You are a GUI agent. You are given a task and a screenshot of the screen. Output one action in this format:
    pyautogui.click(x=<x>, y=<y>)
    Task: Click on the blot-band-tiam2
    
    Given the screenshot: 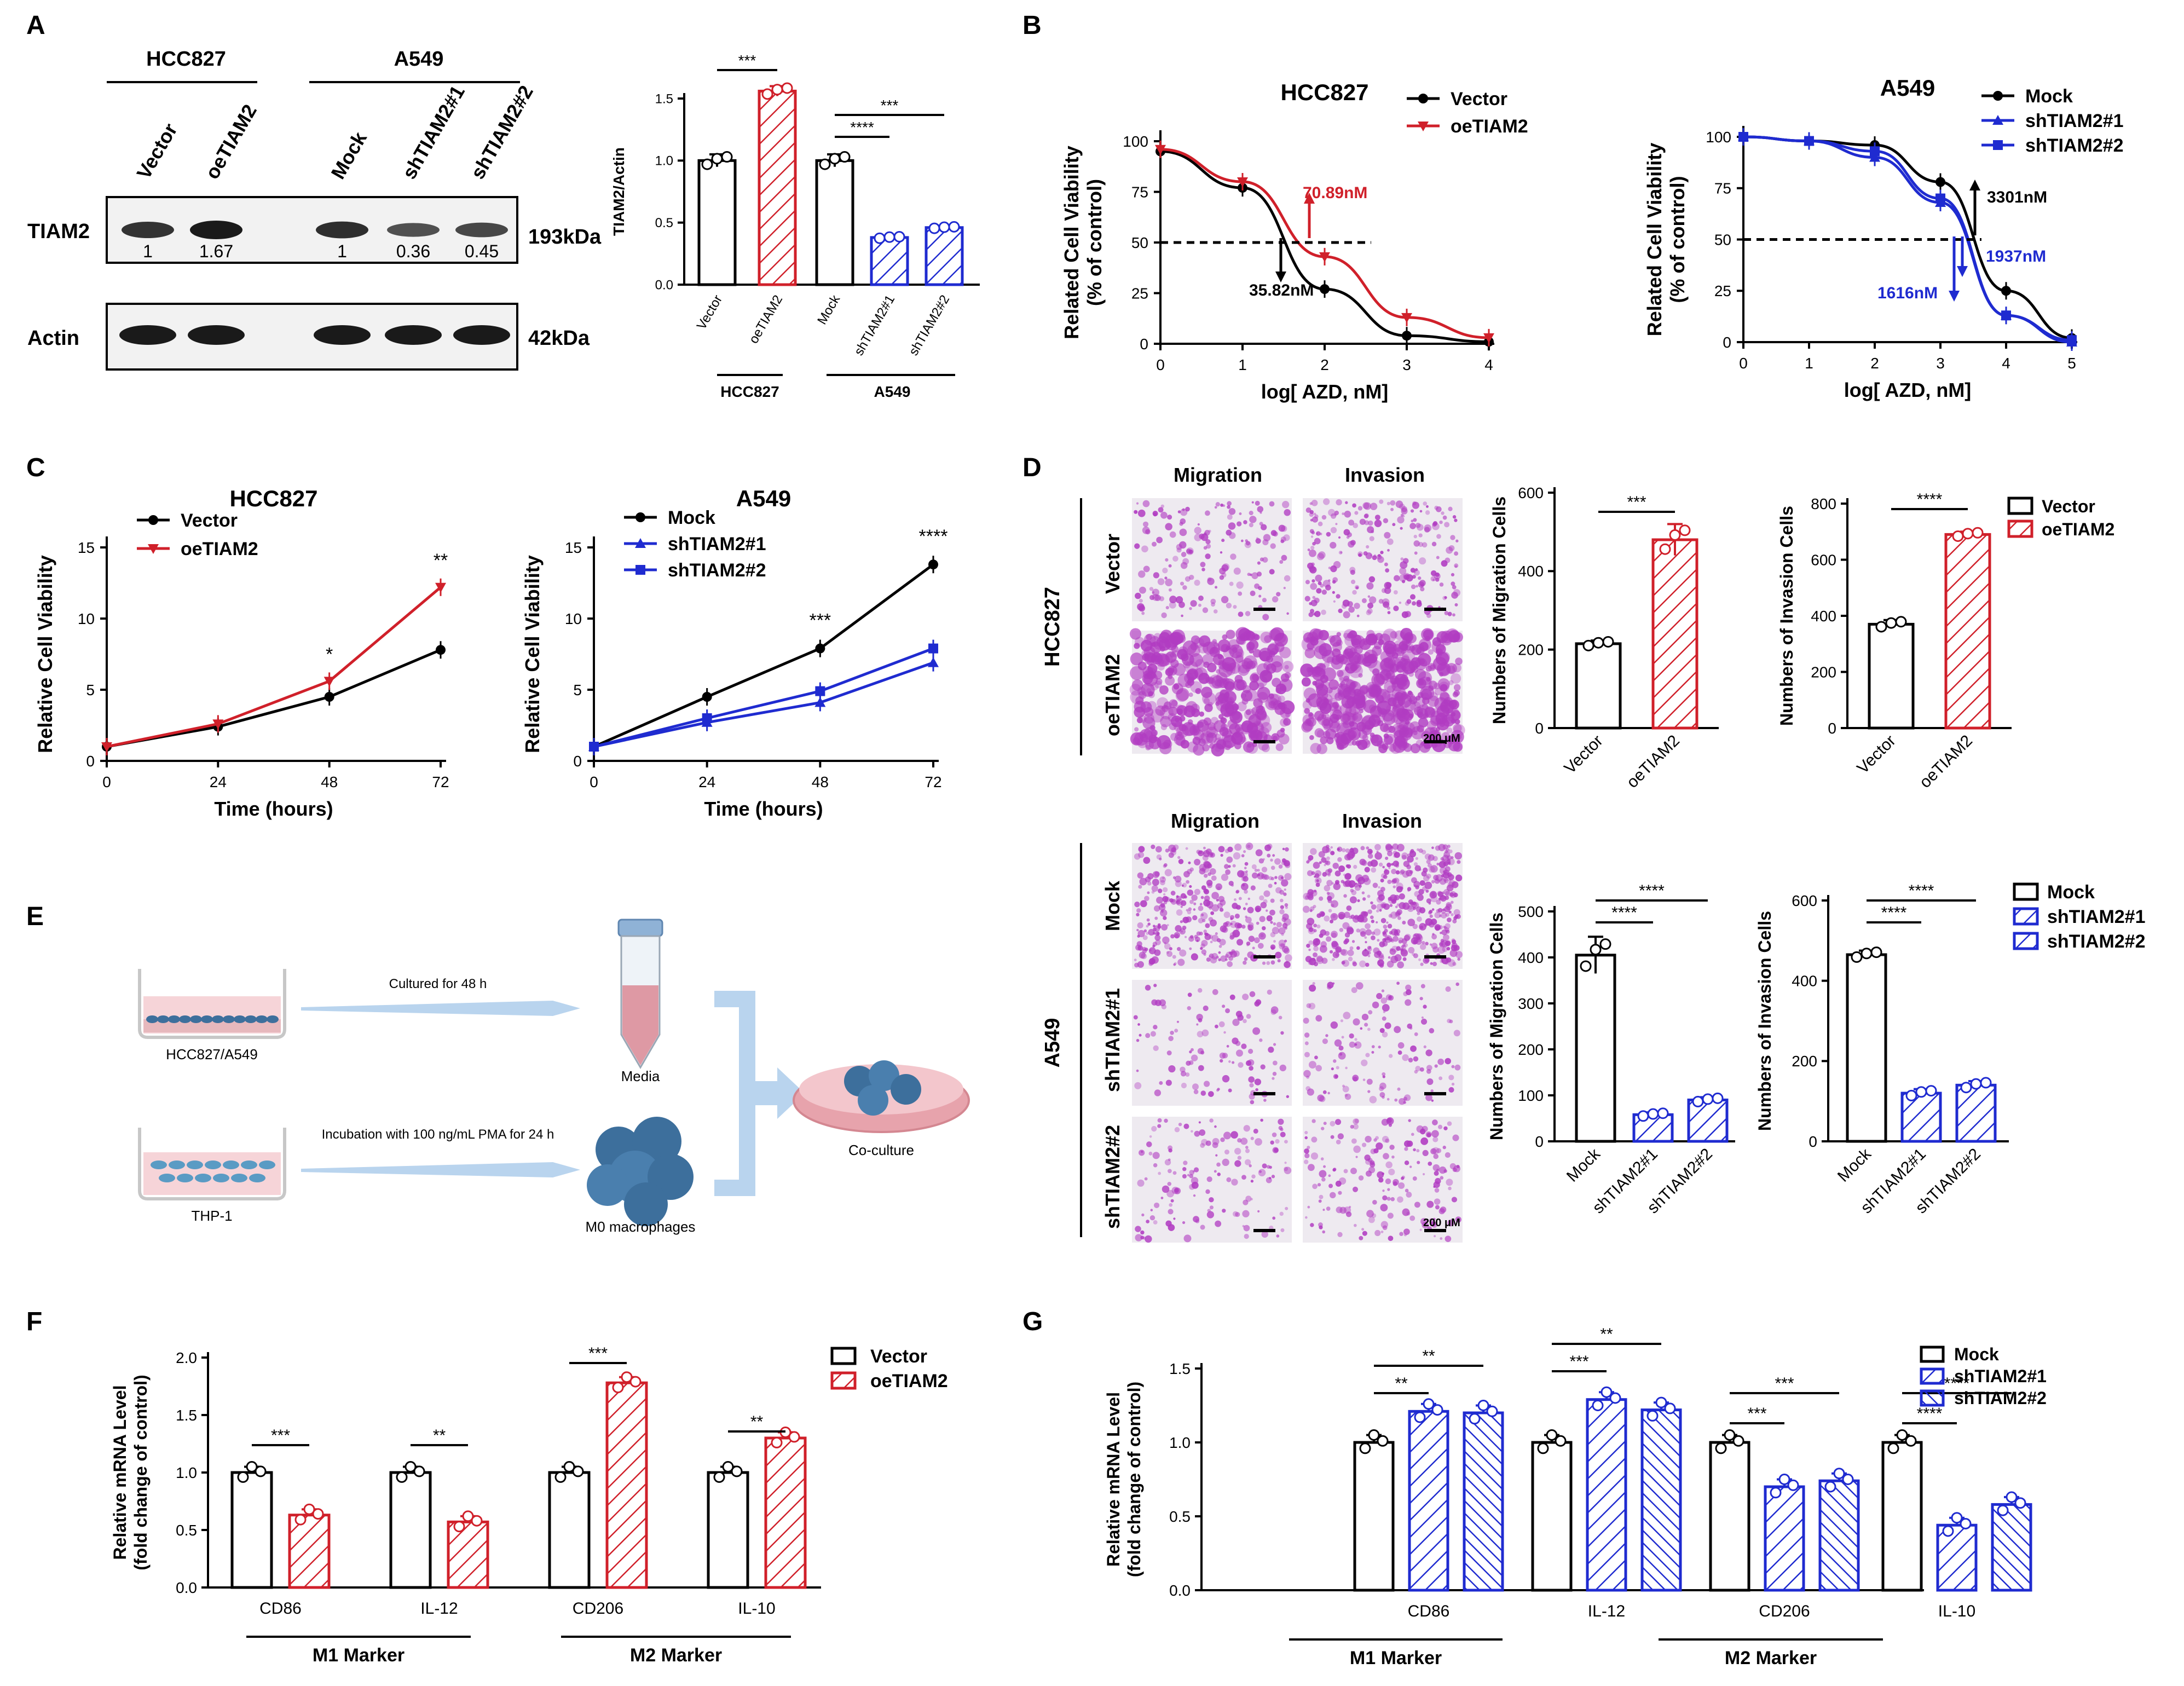 What is the action you would take?
    pyautogui.click(x=216, y=230)
    